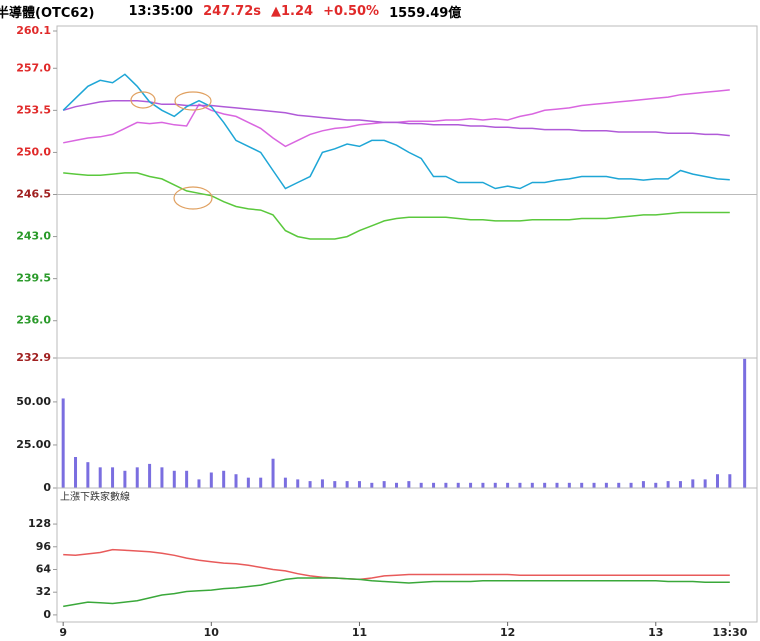 This screenshot has height=641, width=760. What do you see at coordinates (729, 632) in the screenshot?
I see `x-tick-label: 13:30` at bounding box center [729, 632].